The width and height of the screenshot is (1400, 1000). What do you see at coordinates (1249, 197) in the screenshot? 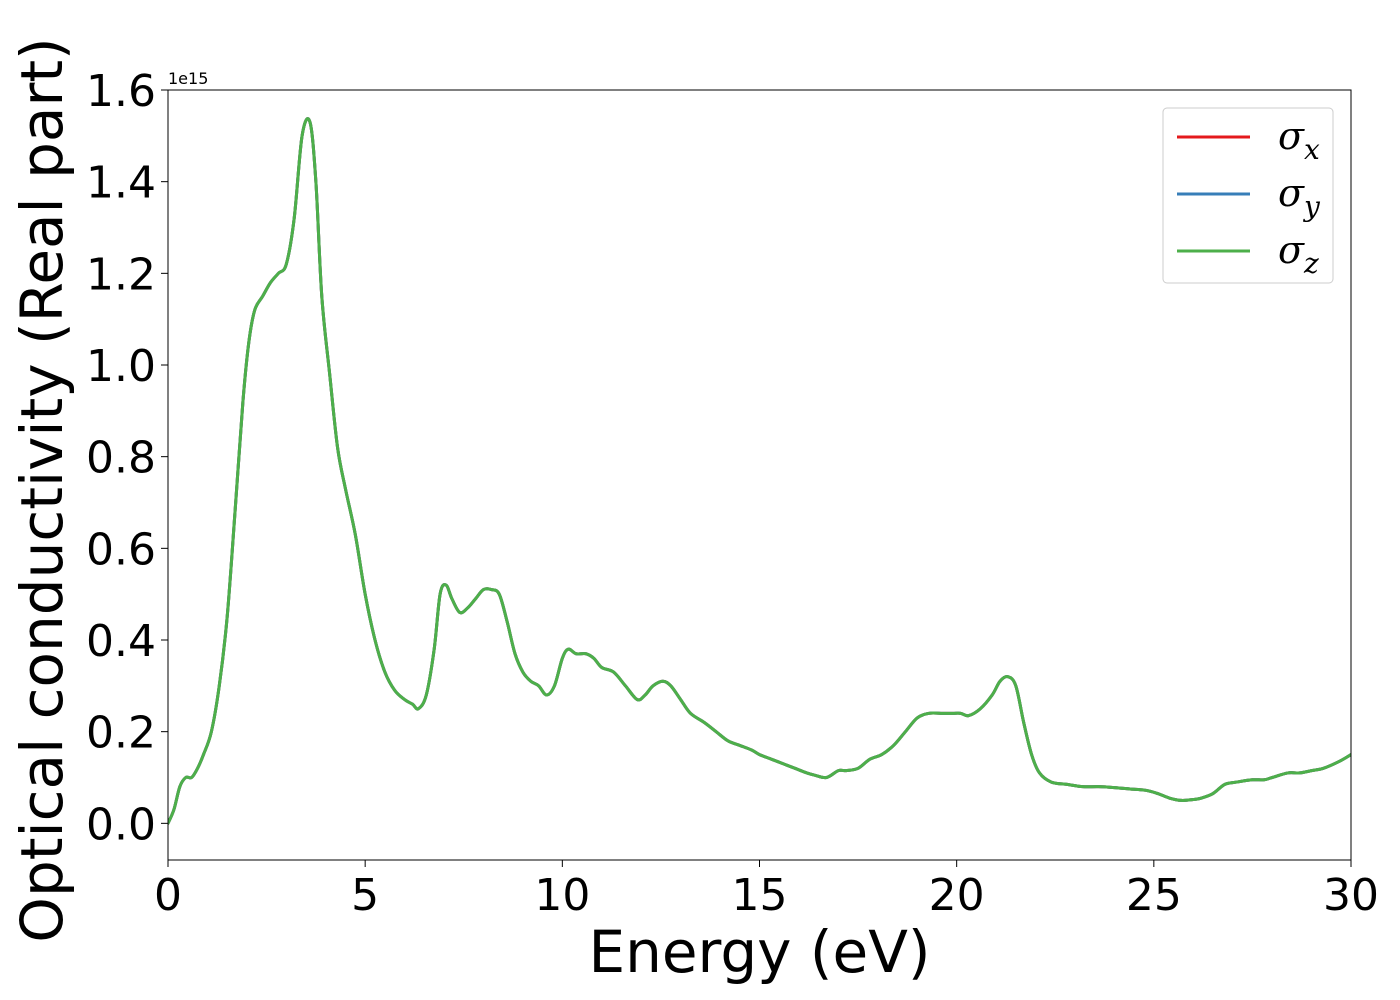
I see `legend-item-sigma-y: σy` at bounding box center [1249, 197].